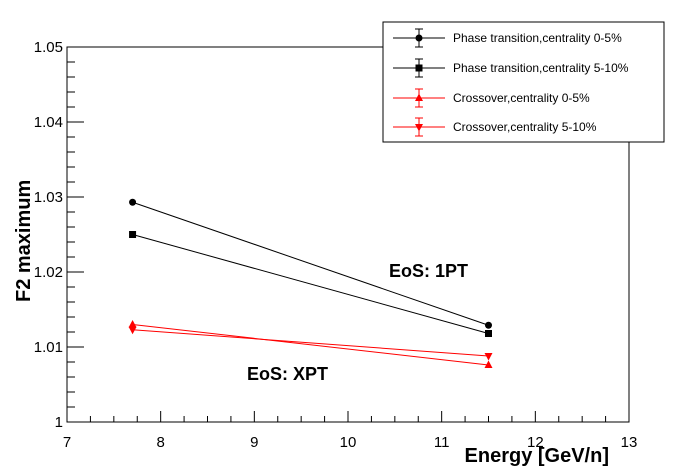  I want to click on legend-label: Crossover,centrality 0-5%, so click(521, 98).